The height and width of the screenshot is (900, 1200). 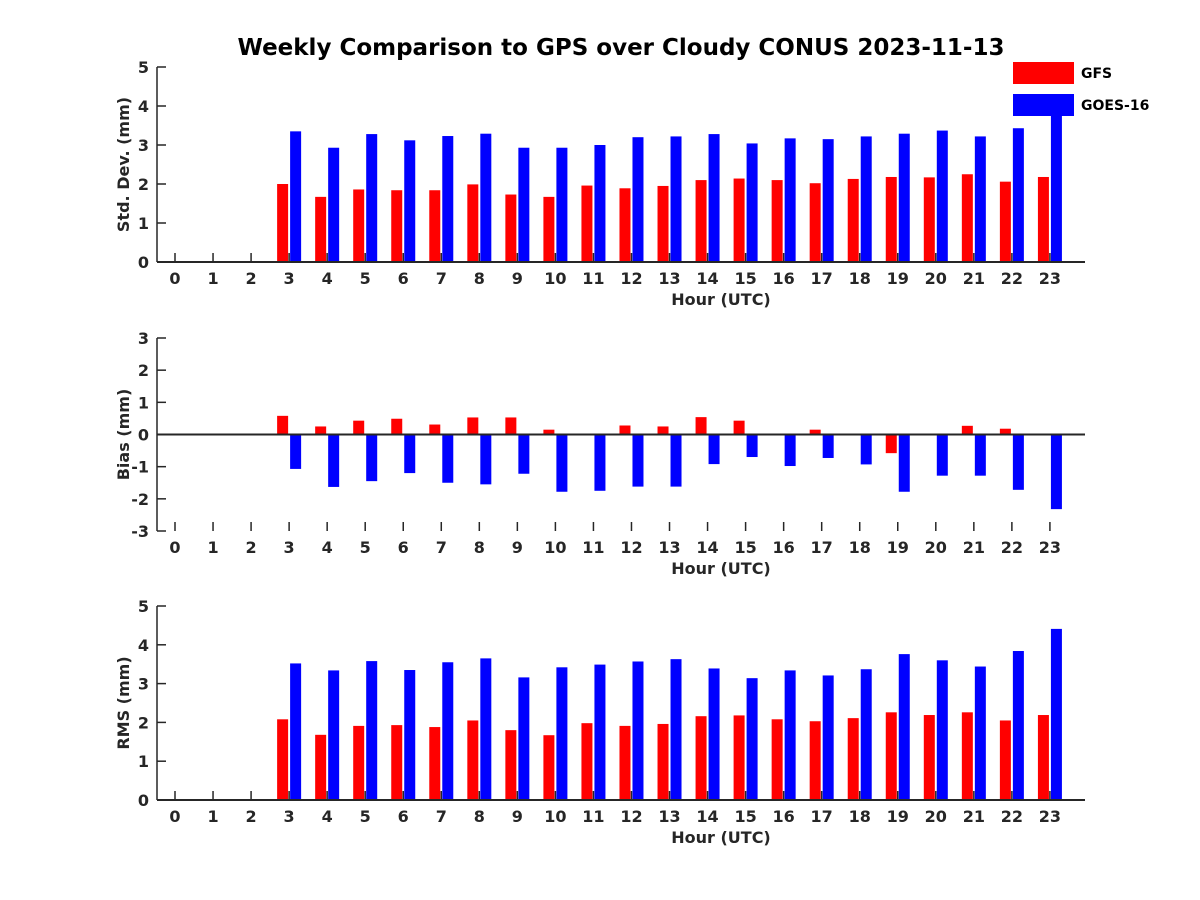 What do you see at coordinates (1115, 106) in the screenshot?
I see `legend-label-goes-16: GOES-16` at bounding box center [1115, 106].